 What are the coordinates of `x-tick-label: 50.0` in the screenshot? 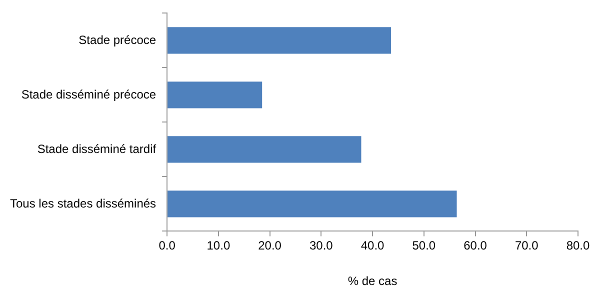 It's located at (424, 245).